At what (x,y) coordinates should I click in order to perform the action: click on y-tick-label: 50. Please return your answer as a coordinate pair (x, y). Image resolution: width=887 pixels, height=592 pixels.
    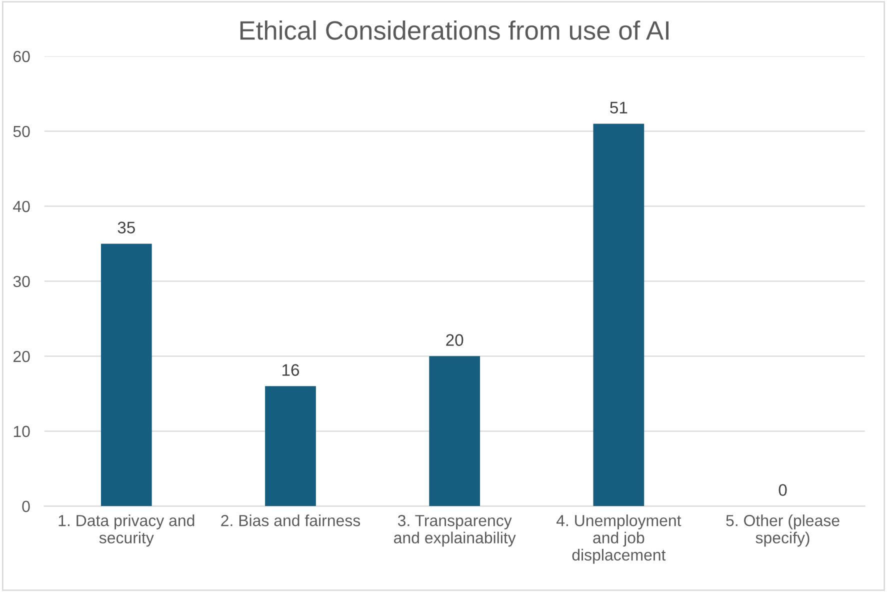
    Looking at the image, I should click on (21, 132).